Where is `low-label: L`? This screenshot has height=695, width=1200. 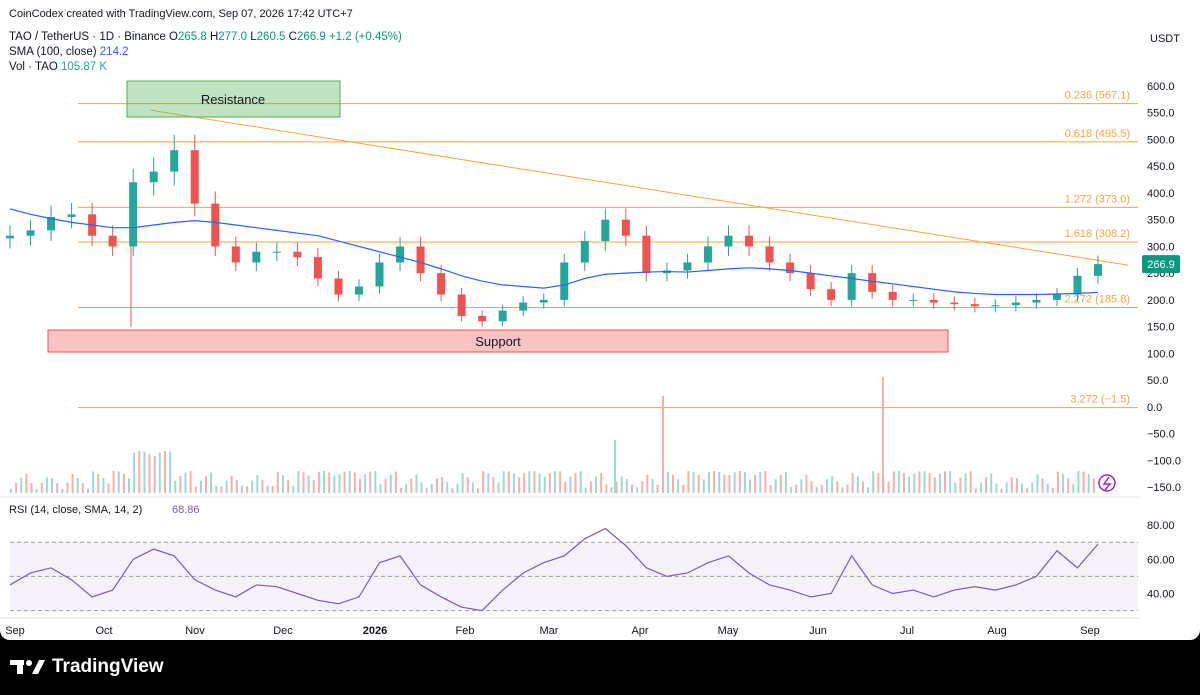
low-label: L is located at coordinates (253, 37).